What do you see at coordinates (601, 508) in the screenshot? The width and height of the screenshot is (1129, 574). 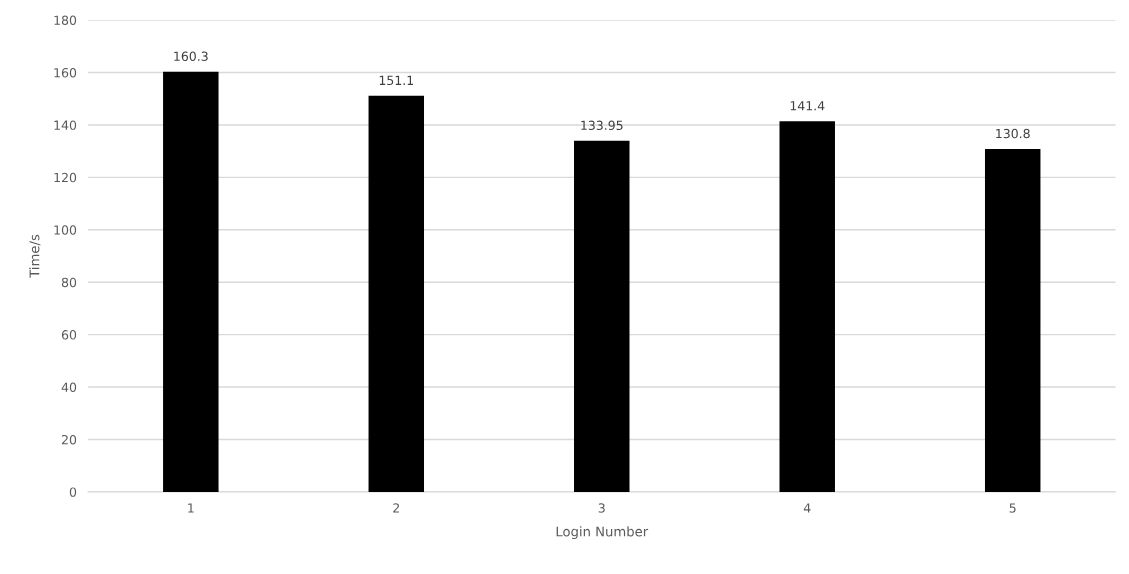 I see `x-tick-label: 3` at bounding box center [601, 508].